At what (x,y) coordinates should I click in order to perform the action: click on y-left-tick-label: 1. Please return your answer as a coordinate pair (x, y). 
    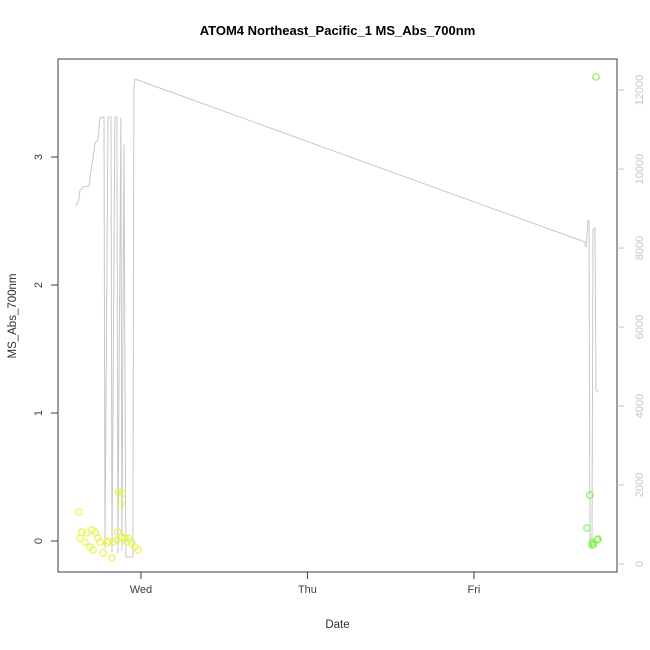
    Looking at the image, I should click on (39, 413).